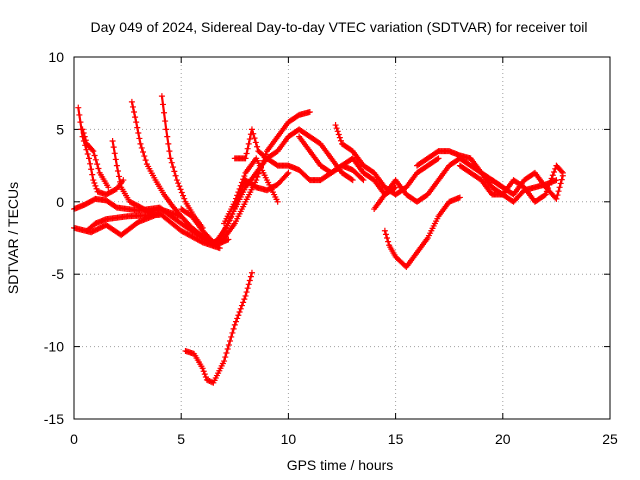 Image resolution: width=640 pixels, height=480 pixels. I want to click on y-axis-label: SDTVAR / TECUs, so click(13, 238).